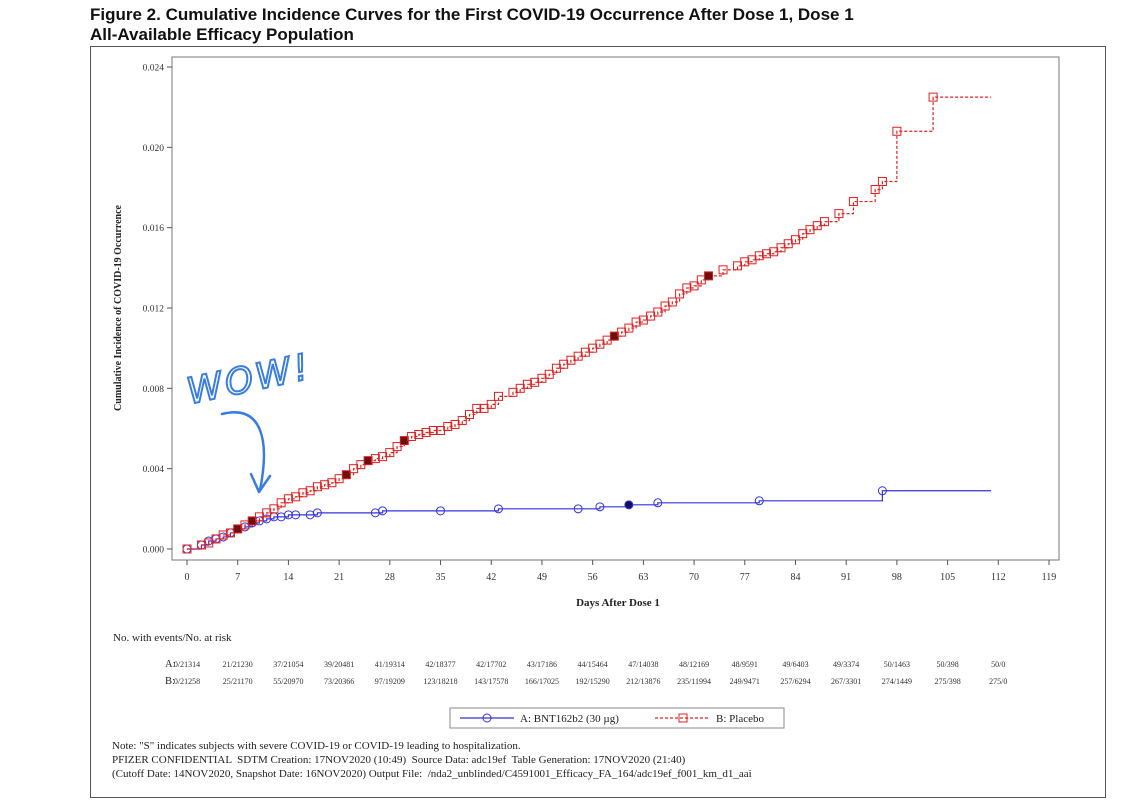  Describe the element at coordinates (491, 577) in the screenshot. I see `x-tick-label: 42` at that location.